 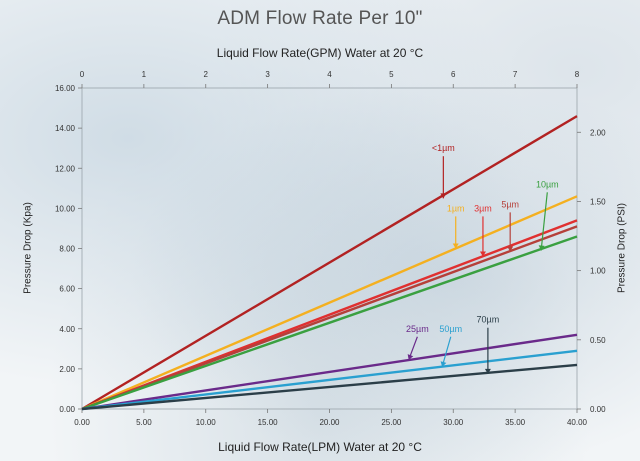 I want to click on chart-title: ADM Flow Rate Per 10", so click(x=320, y=18).